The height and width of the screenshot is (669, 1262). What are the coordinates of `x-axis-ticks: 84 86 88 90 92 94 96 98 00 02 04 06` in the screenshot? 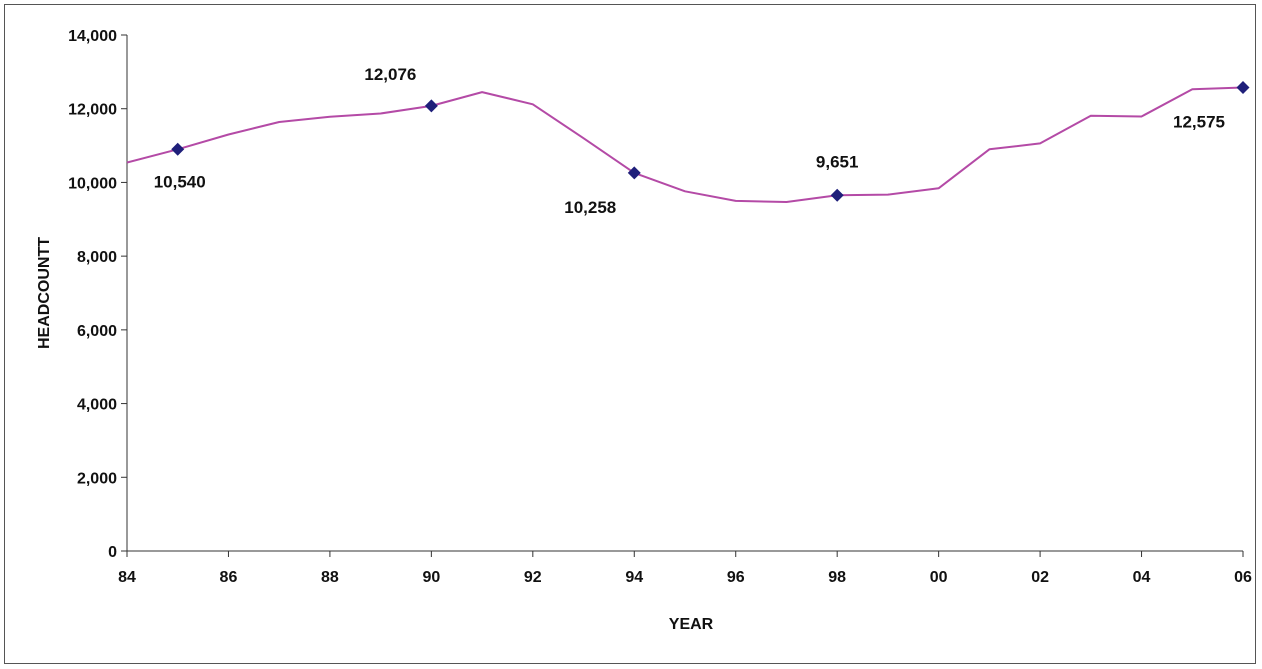 It's located at (685, 568).